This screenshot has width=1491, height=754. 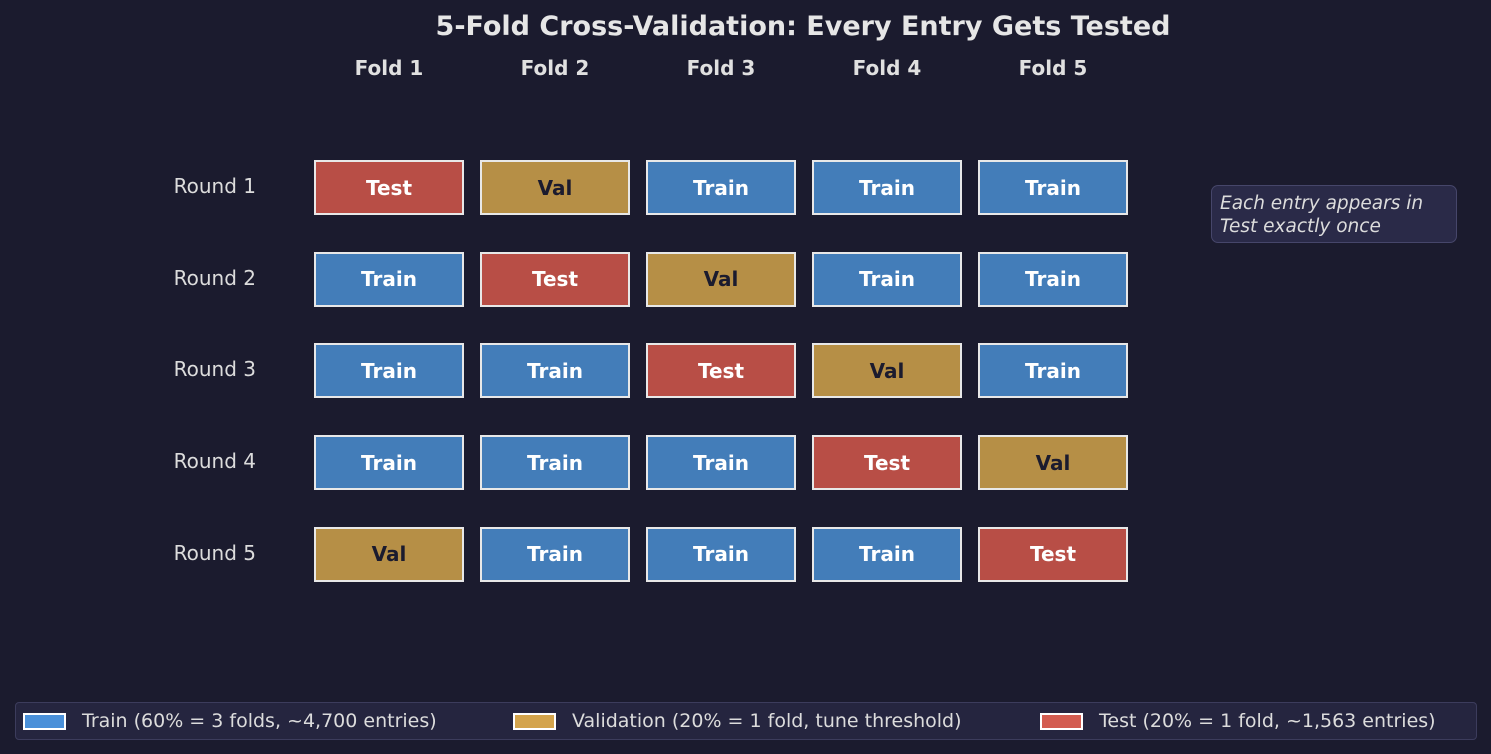 I want to click on legend-label-test: Test (20% = 1 fold, ~1,563 entries), so click(x=1267, y=721).